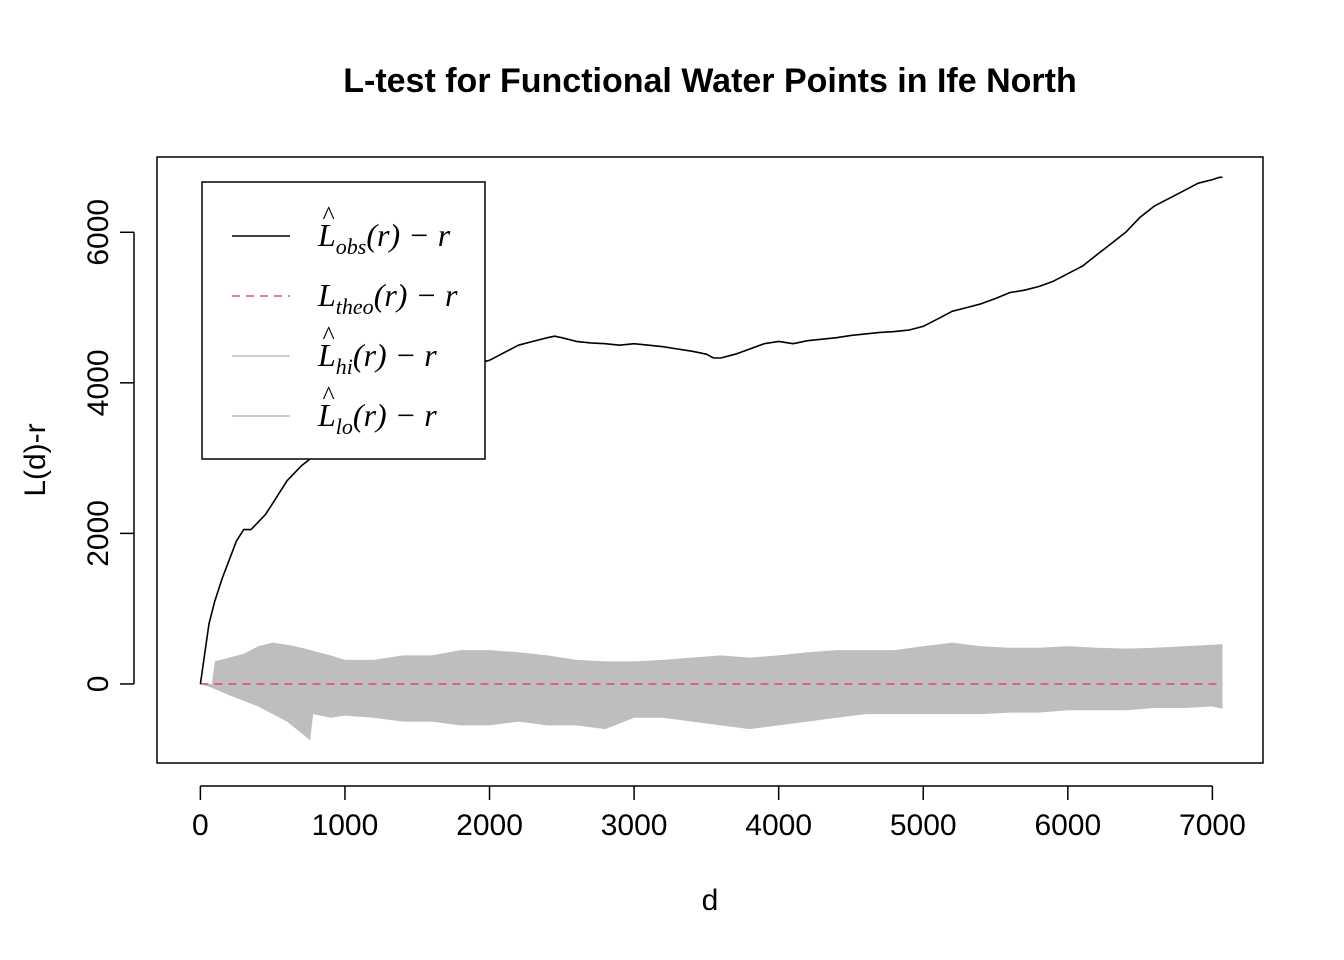  I want to click on legend-item-lo: Llo(r) − r^, so click(334, 410).